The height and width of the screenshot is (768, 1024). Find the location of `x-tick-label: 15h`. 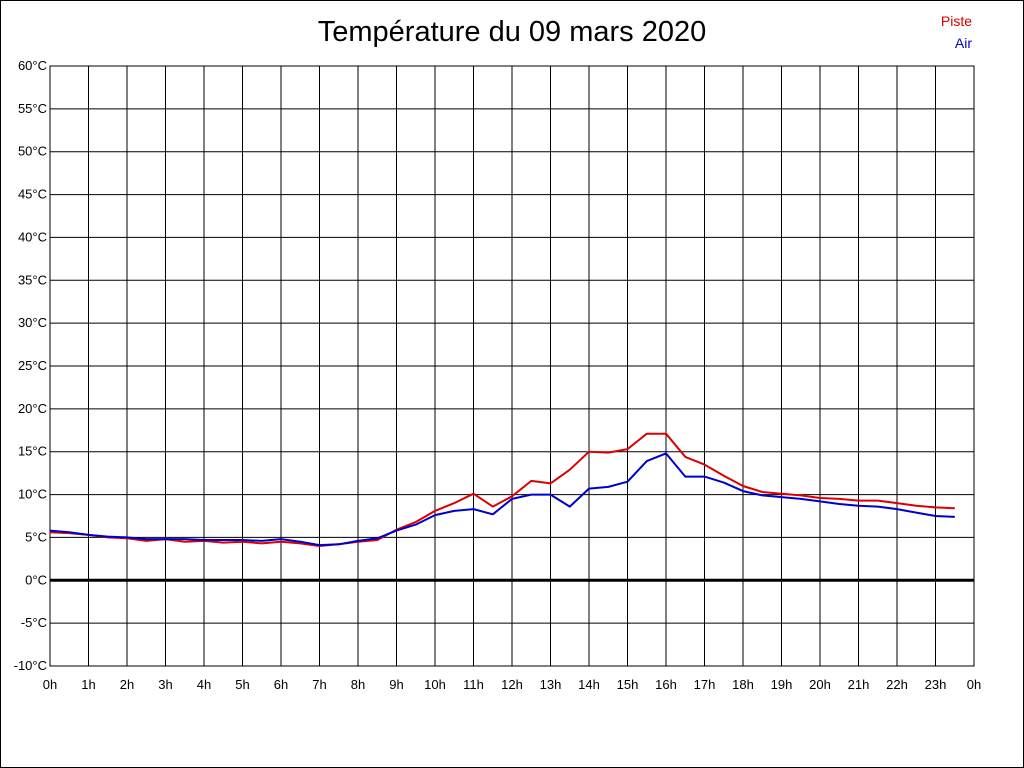

x-tick-label: 15h is located at coordinates (628, 684).